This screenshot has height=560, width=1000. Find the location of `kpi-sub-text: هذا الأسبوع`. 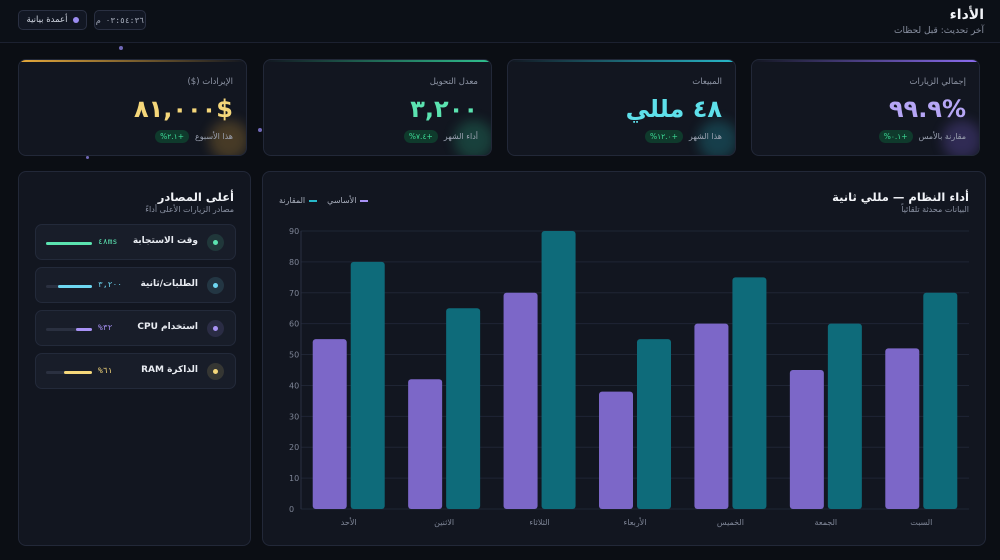

kpi-sub-text: هذا الأسبوع is located at coordinates (214, 136).